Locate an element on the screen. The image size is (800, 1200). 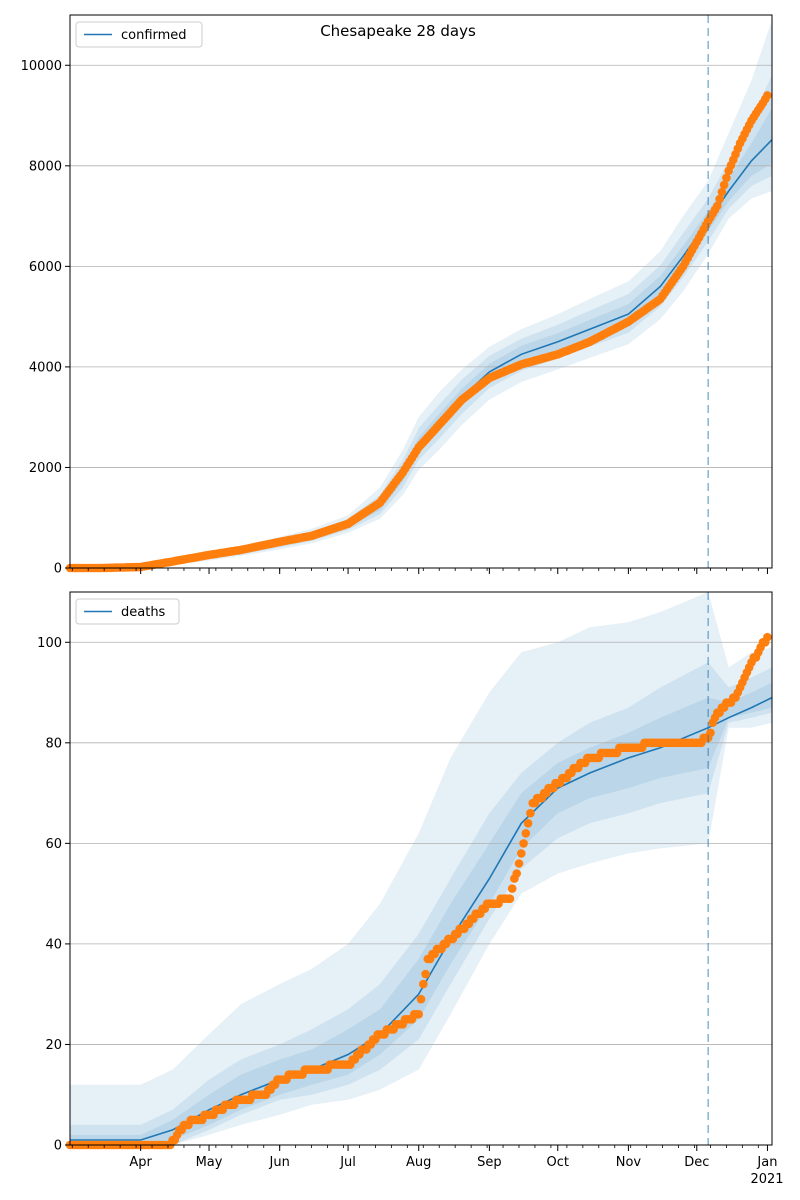
xtick-label: Jun is located at coordinates (279, 1162).